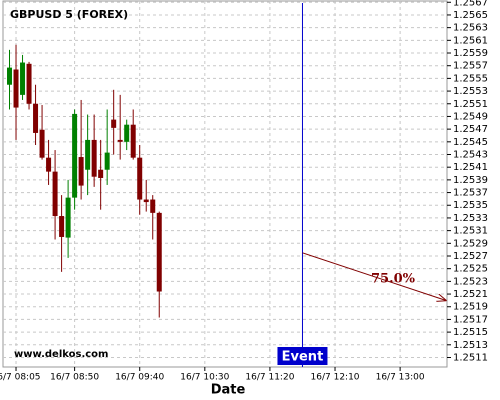  Describe the element at coordinates (470, 345) in the screenshot. I see `y-tick-label: 1.2513` at that location.